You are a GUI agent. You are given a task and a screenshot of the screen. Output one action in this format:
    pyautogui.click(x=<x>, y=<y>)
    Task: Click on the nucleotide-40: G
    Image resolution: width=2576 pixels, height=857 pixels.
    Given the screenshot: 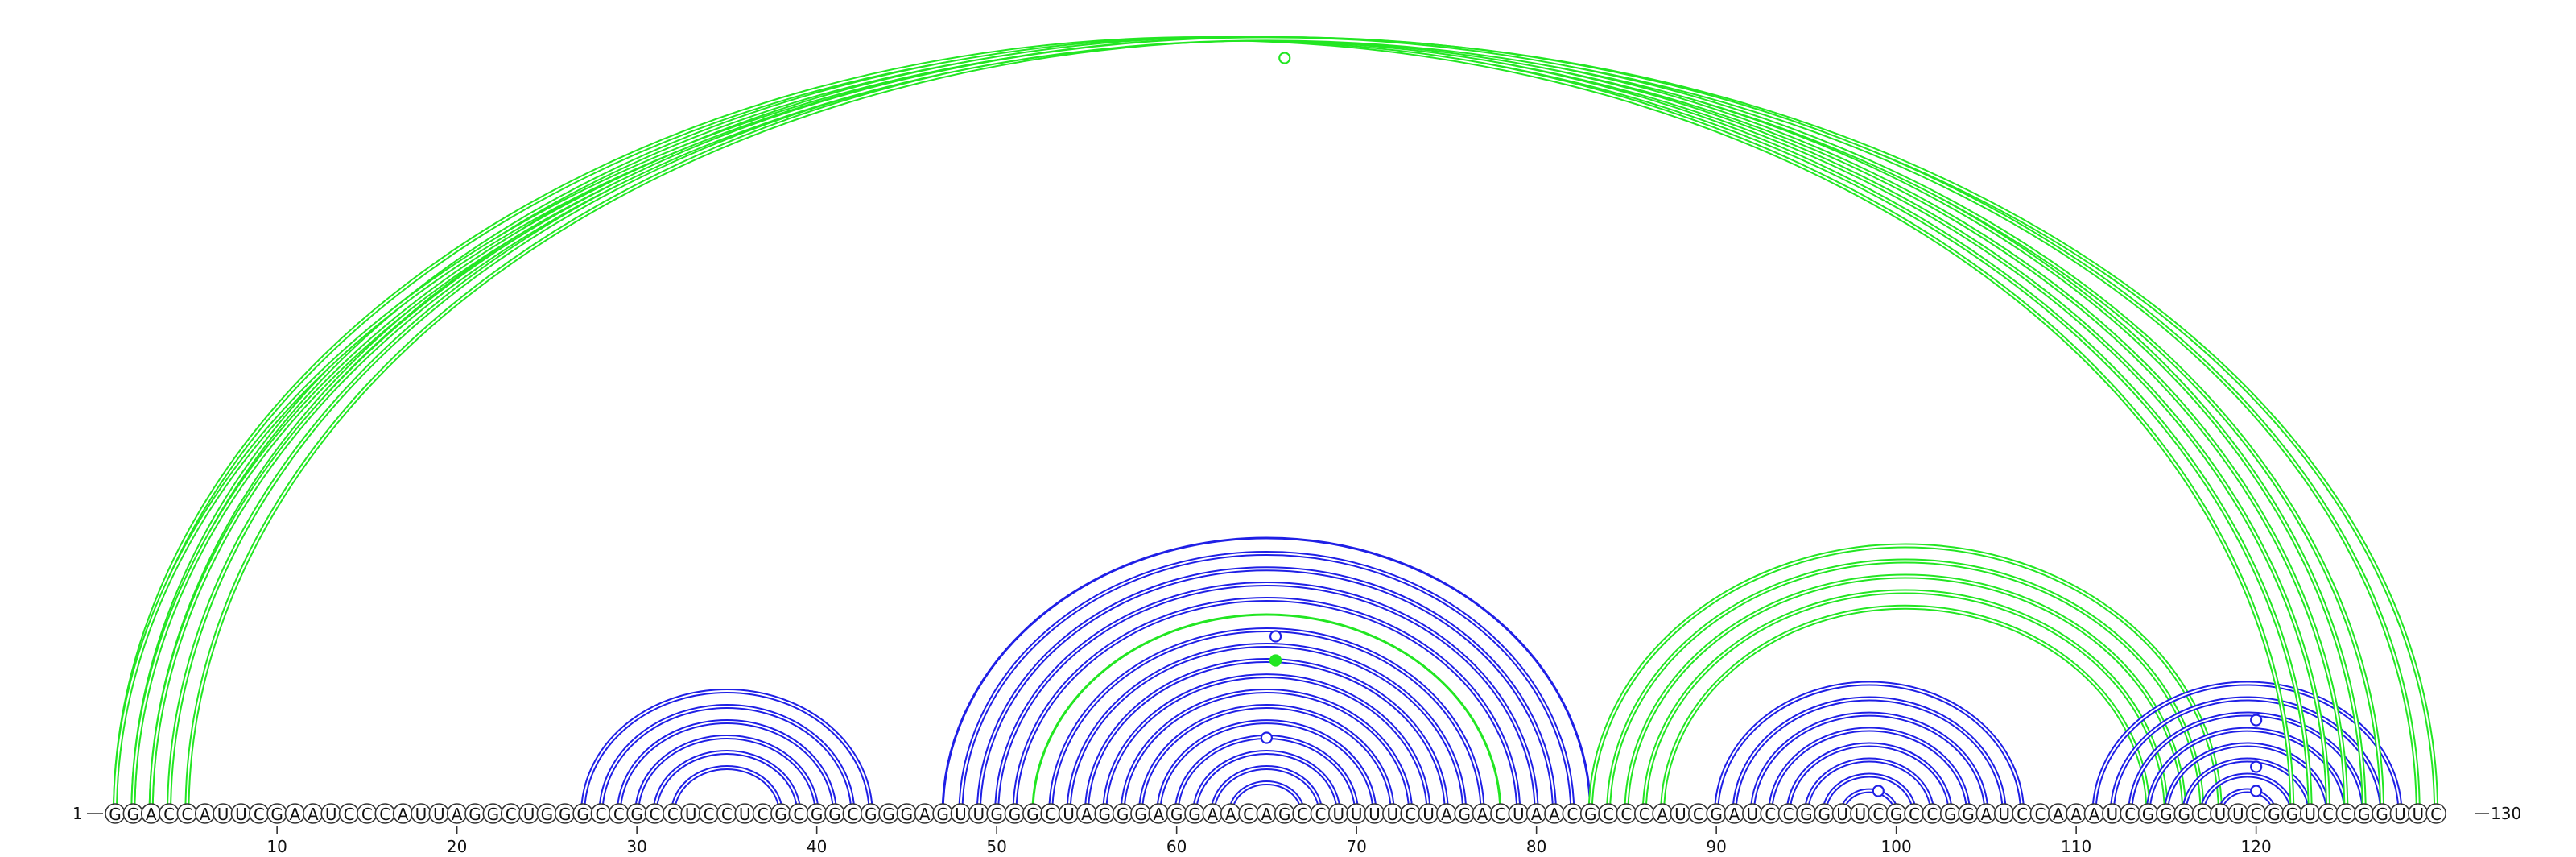 What is the action you would take?
    pyautogui.click(x=817, y=814)
    